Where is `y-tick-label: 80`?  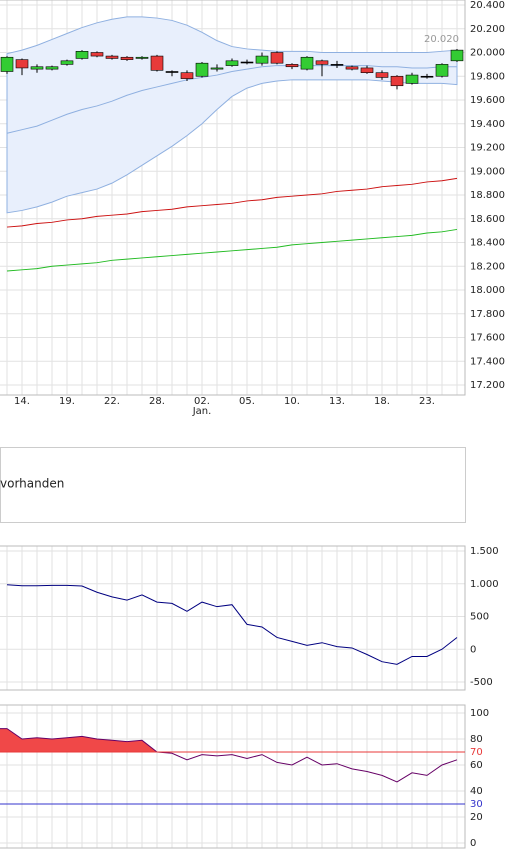 y-tick-label: 80 is located at coordinates (476, 739).